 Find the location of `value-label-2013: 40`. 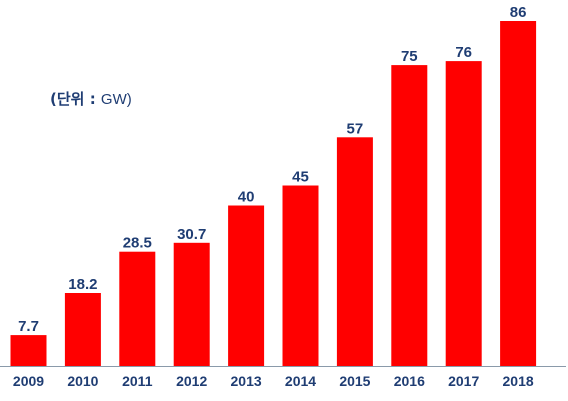

value-label-2013: 40 is located at coordinates (246, 197).